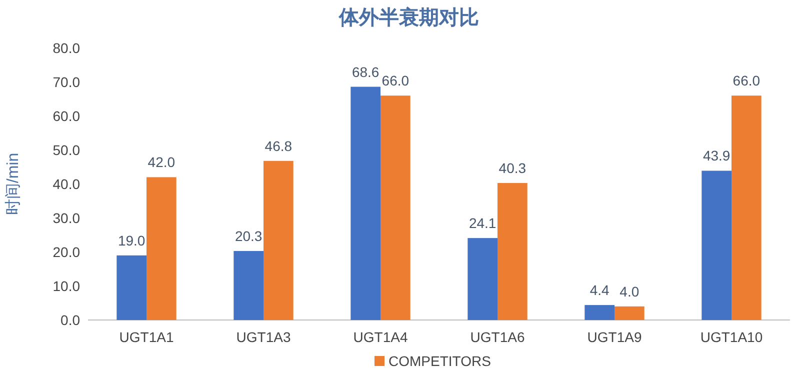 This screenshot has height=377, width=800. Describe the element at coordinates (278, 146) in the screenshot. I see `data-label: 46.8` at that location.